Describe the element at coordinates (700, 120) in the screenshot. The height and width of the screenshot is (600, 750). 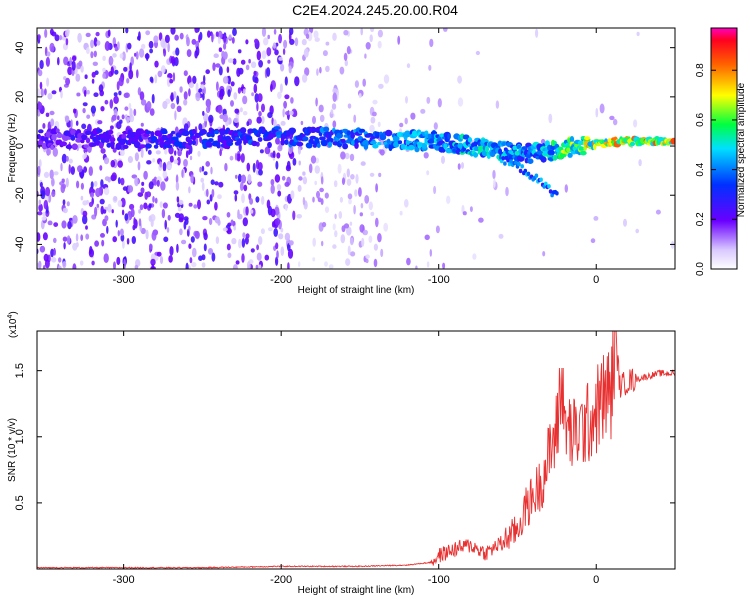
I see `colorbar-tick-label: 0.6` at that location.